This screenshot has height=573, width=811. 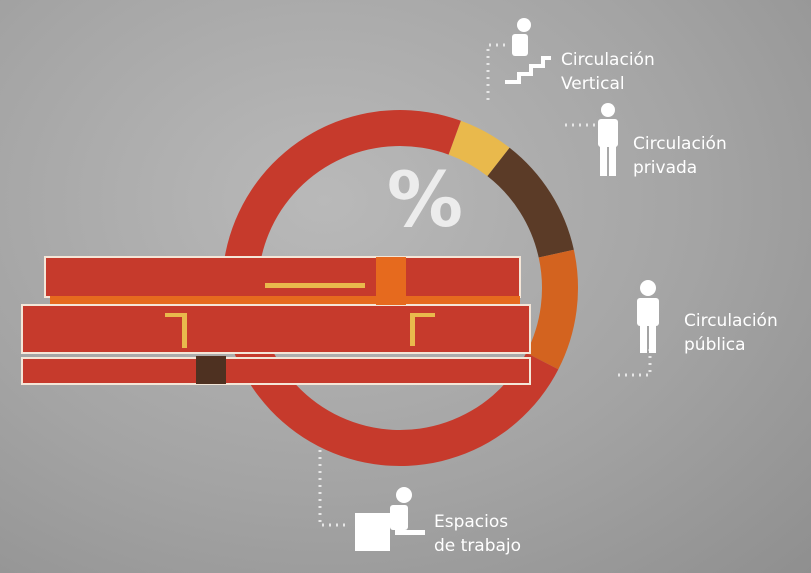 I want to click on label: Circulación Vertical, so click(x=608, y=72).